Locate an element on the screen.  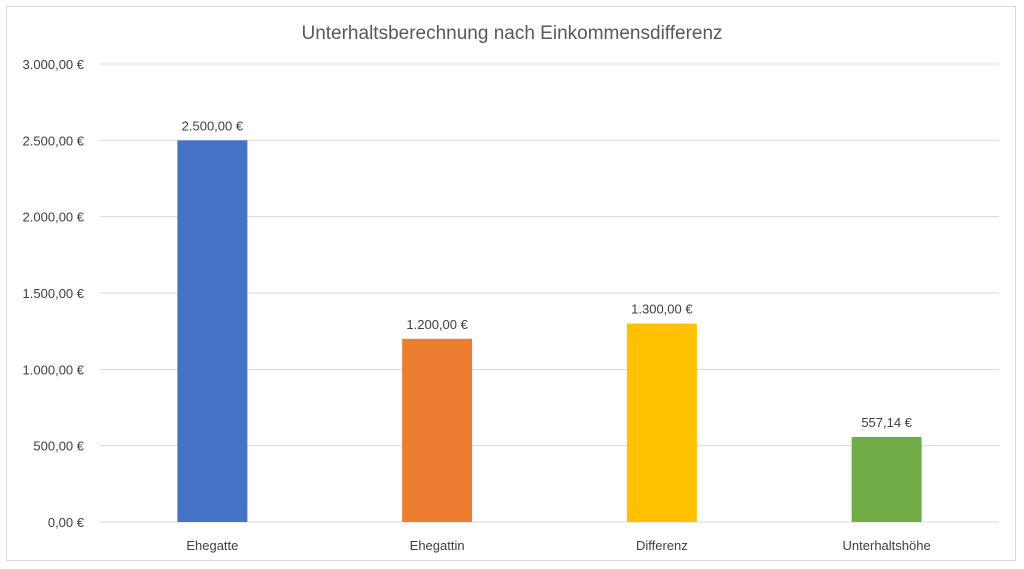
bar-unterhaltshöhe is located at coordinates (886, 479).